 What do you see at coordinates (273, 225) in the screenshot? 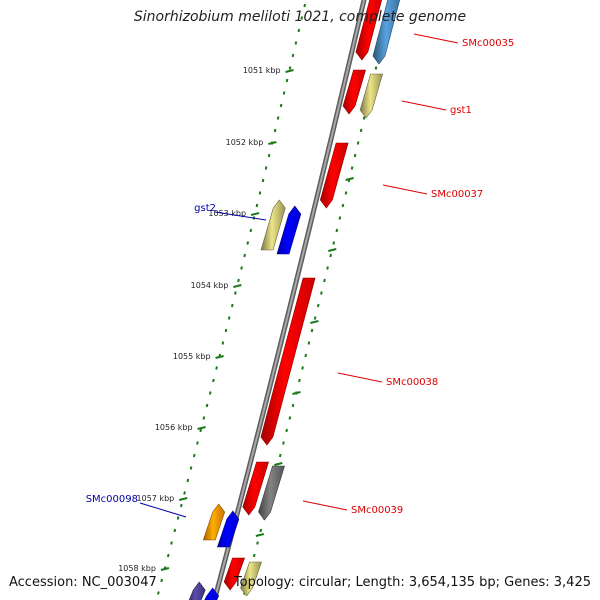
I see `gene-arrow-gst2` at bounding box center [273, 225].